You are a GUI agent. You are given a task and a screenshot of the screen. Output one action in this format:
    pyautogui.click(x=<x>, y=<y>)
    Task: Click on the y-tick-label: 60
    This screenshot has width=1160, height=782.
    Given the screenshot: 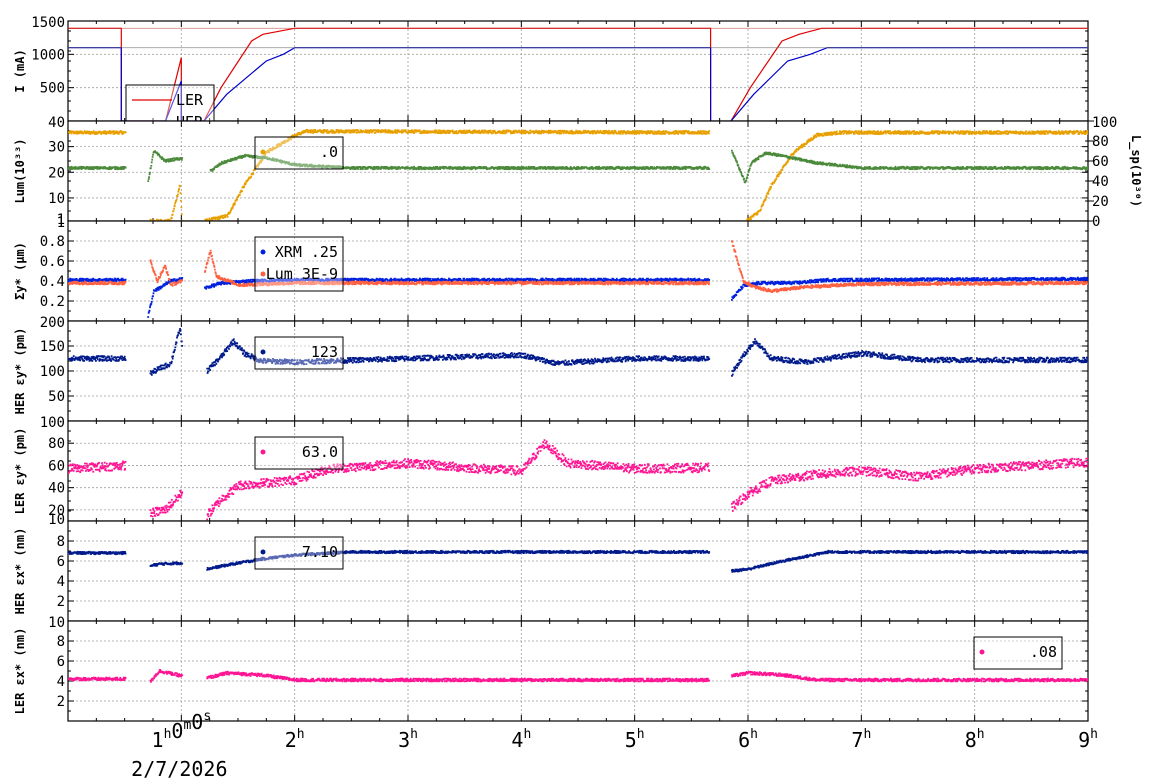 What is the action you would take?
    pyautogui.click(x=56, y=466)
    